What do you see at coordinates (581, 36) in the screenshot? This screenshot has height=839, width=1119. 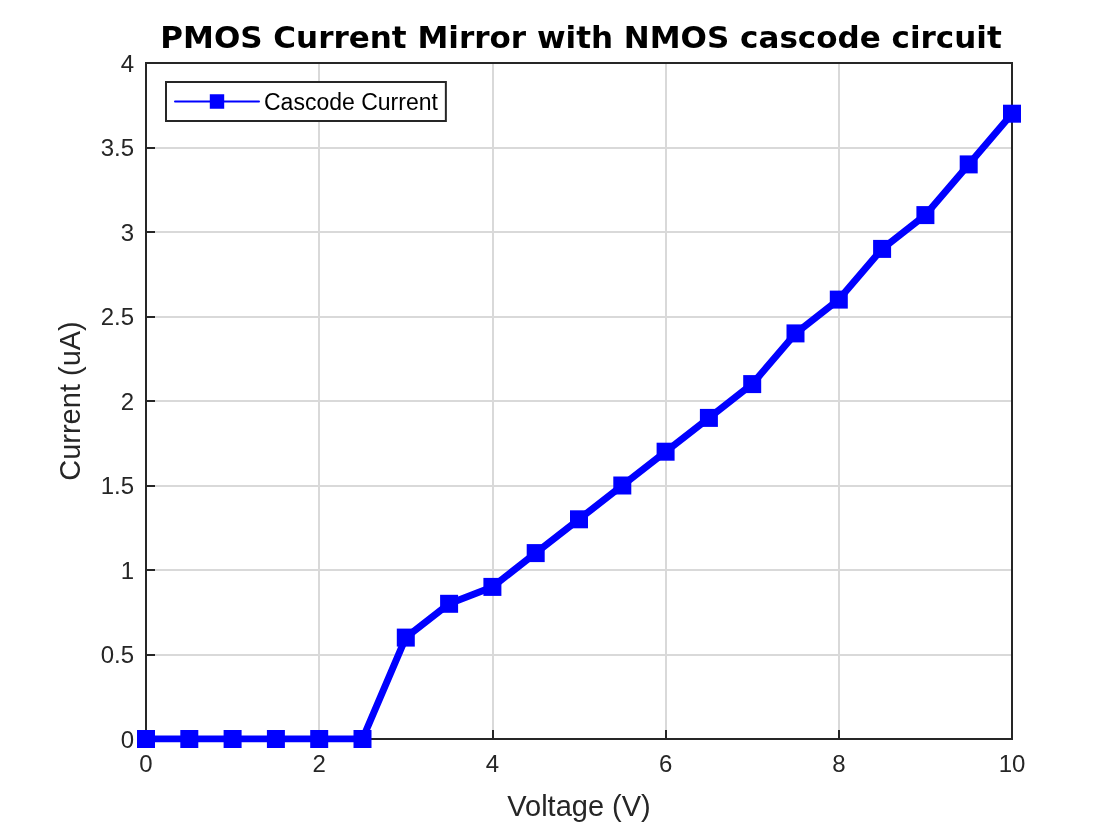 I see `chart-title: PMOS Current Mirror with NMOS cascode circuit` at bounding box center [581, 36].